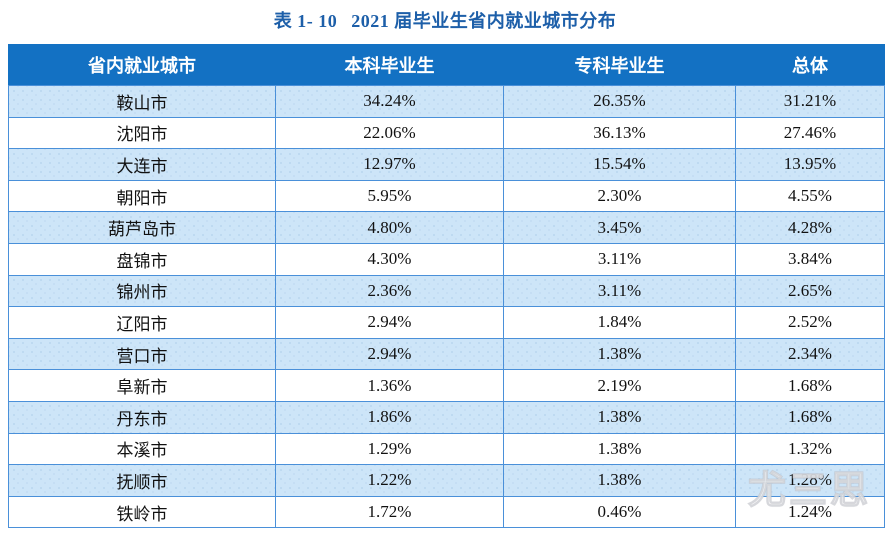 This screenshot has height=536, width=890. I want to click on overall-cell: 4.28%, so click(810, 227).